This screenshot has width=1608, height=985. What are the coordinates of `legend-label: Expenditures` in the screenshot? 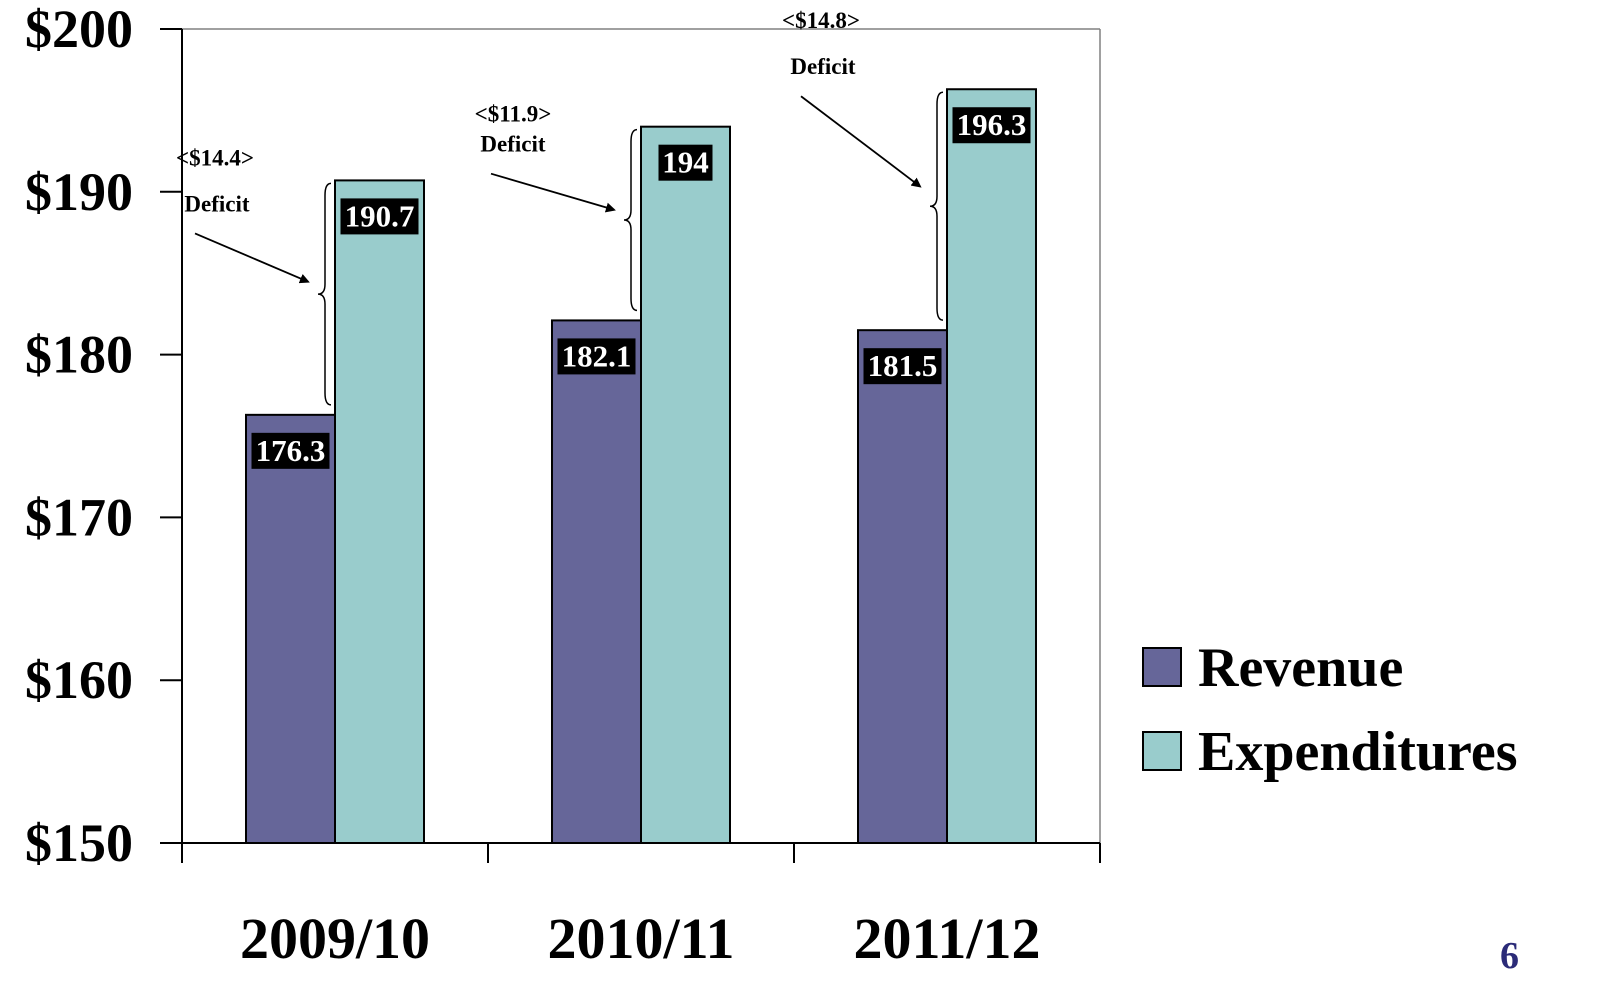 It's located at (1357, 752).